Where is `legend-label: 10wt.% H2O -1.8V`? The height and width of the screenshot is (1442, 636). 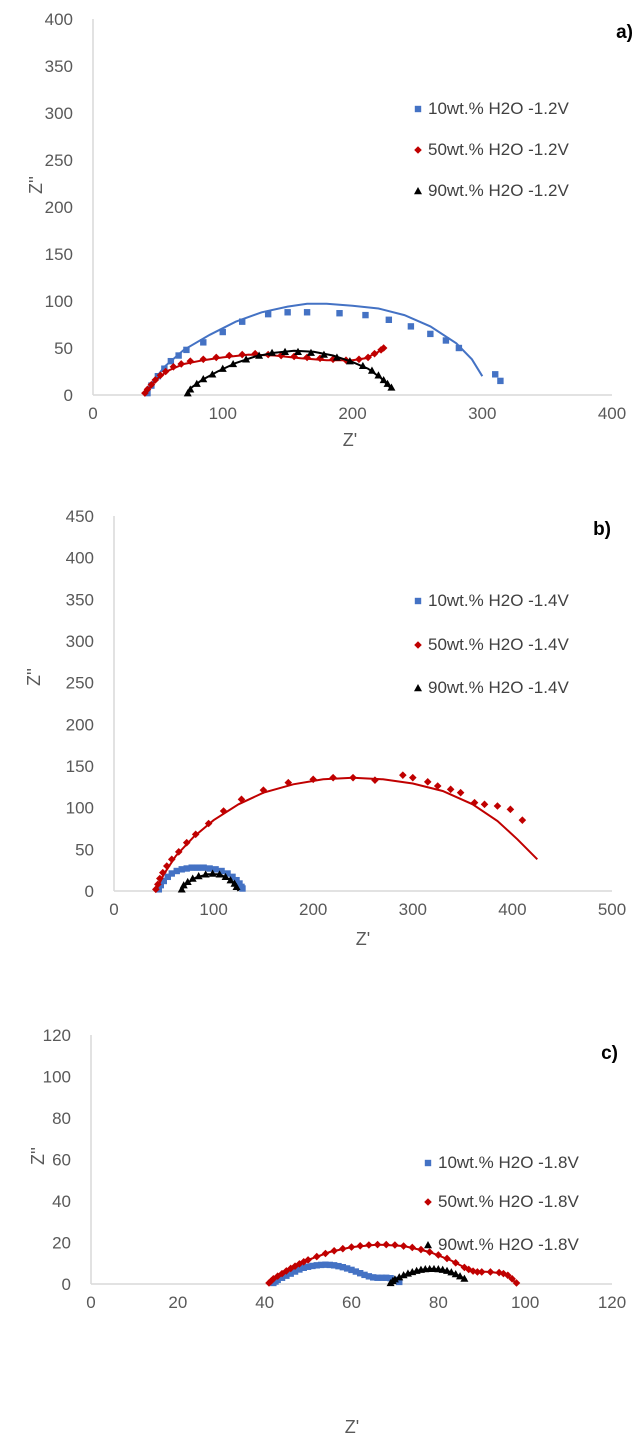
legend-label: 10wt.% H2O -1.8V is located at coordinates (508, 1162).